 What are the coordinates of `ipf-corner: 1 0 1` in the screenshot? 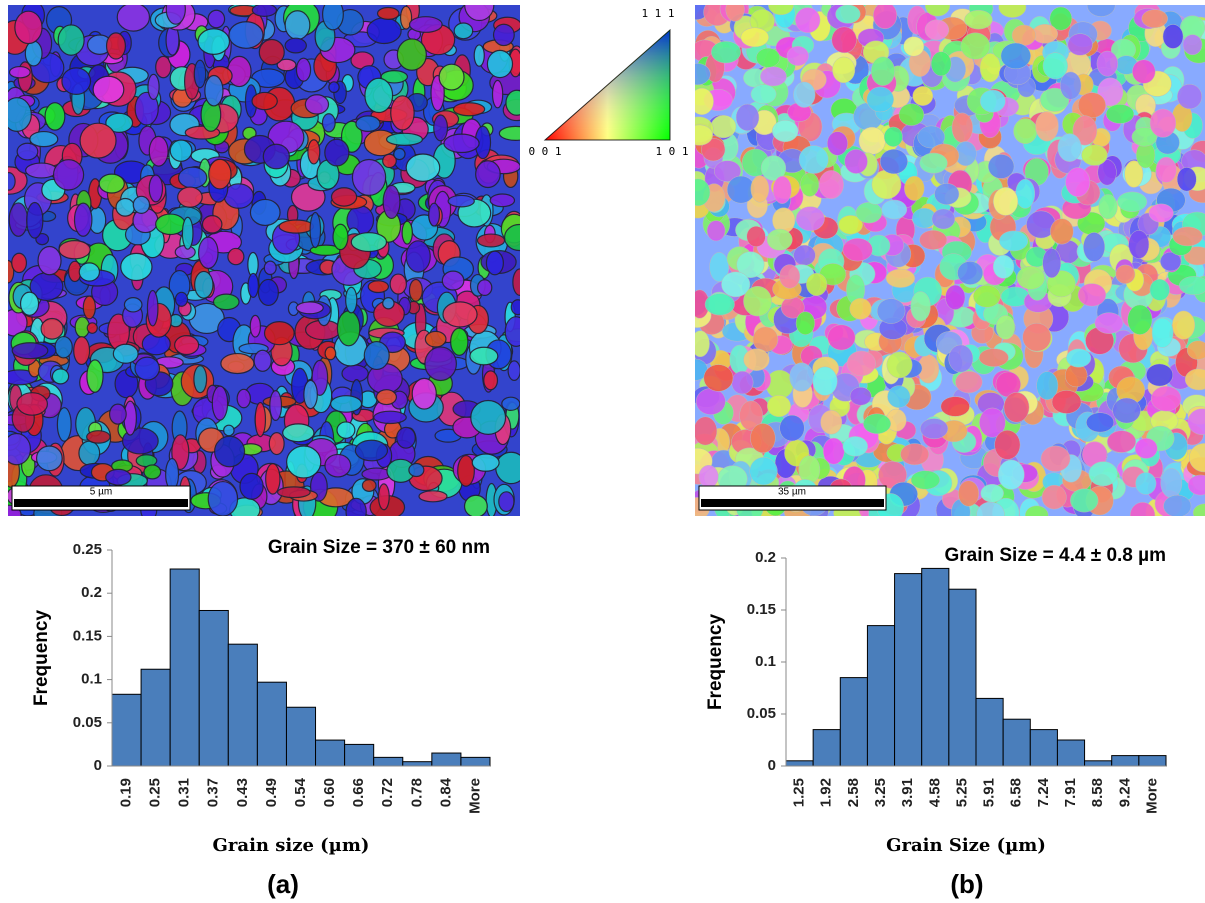 It's located at (671, 151).